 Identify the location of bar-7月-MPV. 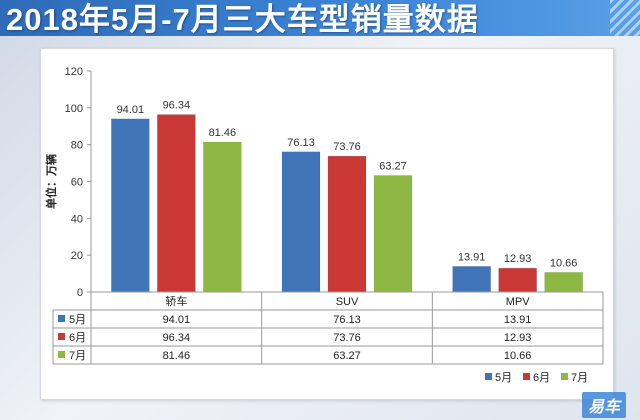
(563, 282).